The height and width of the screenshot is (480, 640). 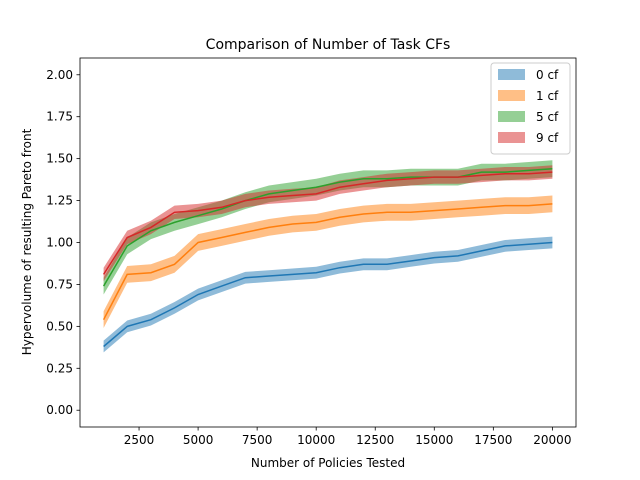 What do you see at coordinates (257, 440) in the screenshot?
I see `x-tick-label: 7500` at bounding box center [257, 440].